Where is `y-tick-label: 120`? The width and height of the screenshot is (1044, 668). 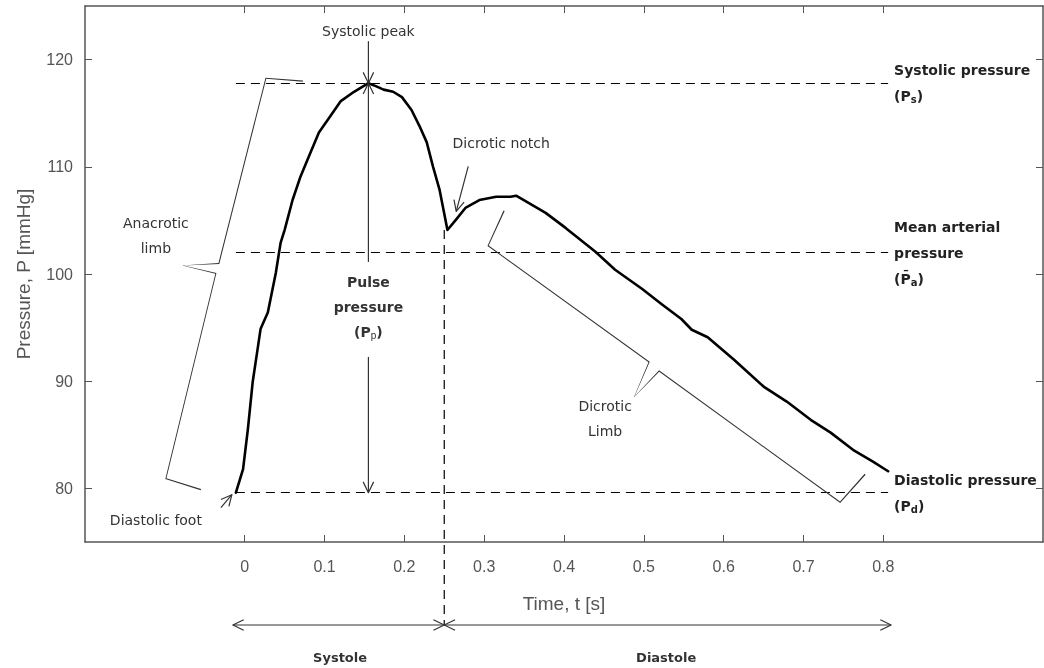
y-tick-label: 120 is located at coordinates (60, 60).